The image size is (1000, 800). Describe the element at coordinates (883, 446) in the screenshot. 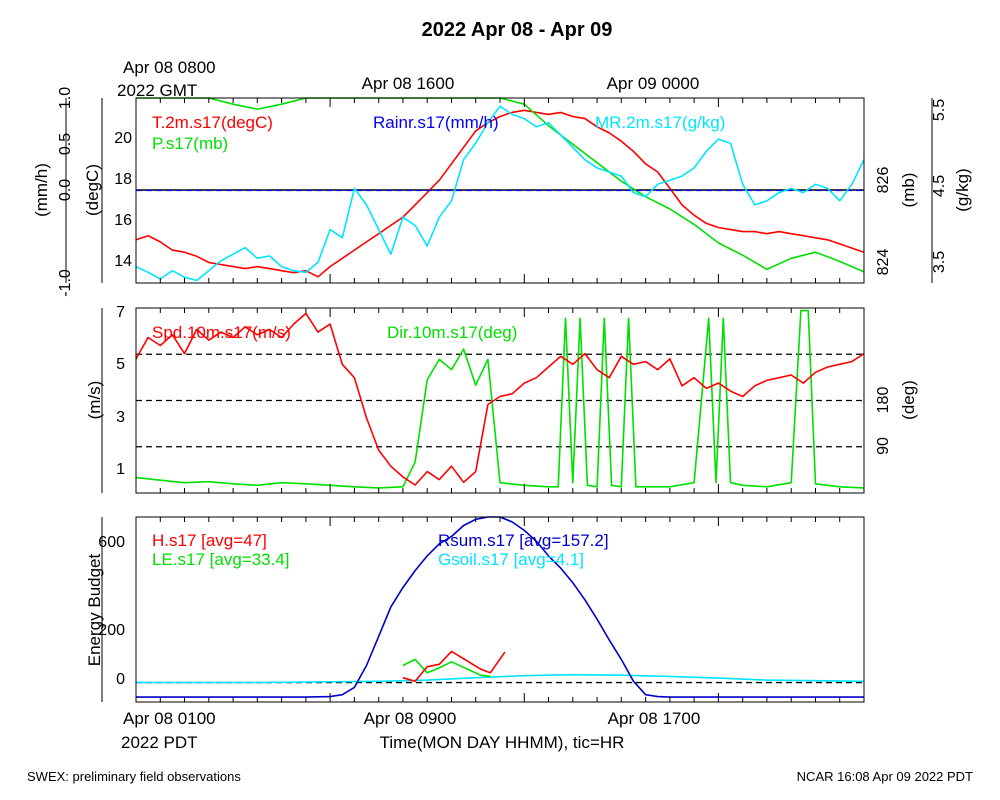

I see `dir-tick-label: 90` at that location.